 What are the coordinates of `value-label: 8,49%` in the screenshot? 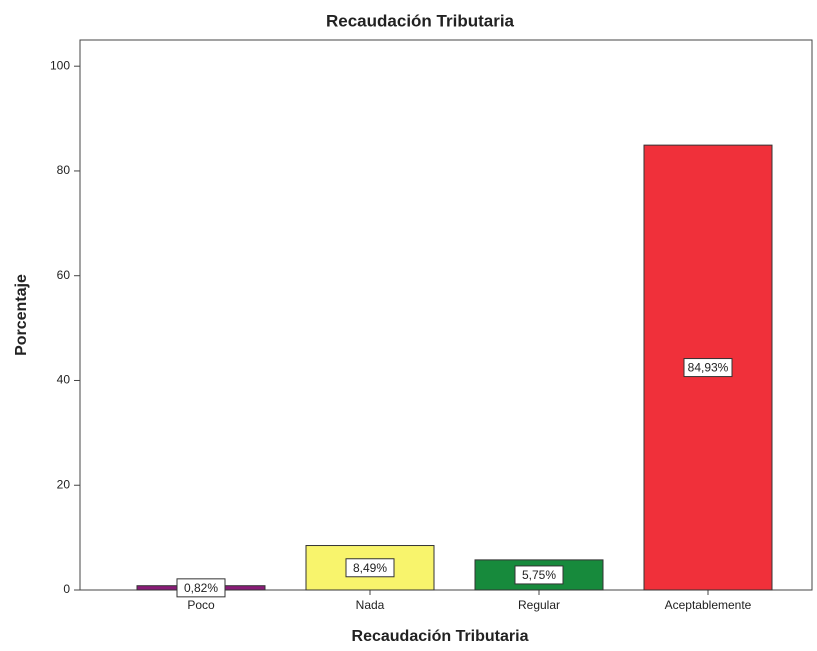 It's located at (370, 568).